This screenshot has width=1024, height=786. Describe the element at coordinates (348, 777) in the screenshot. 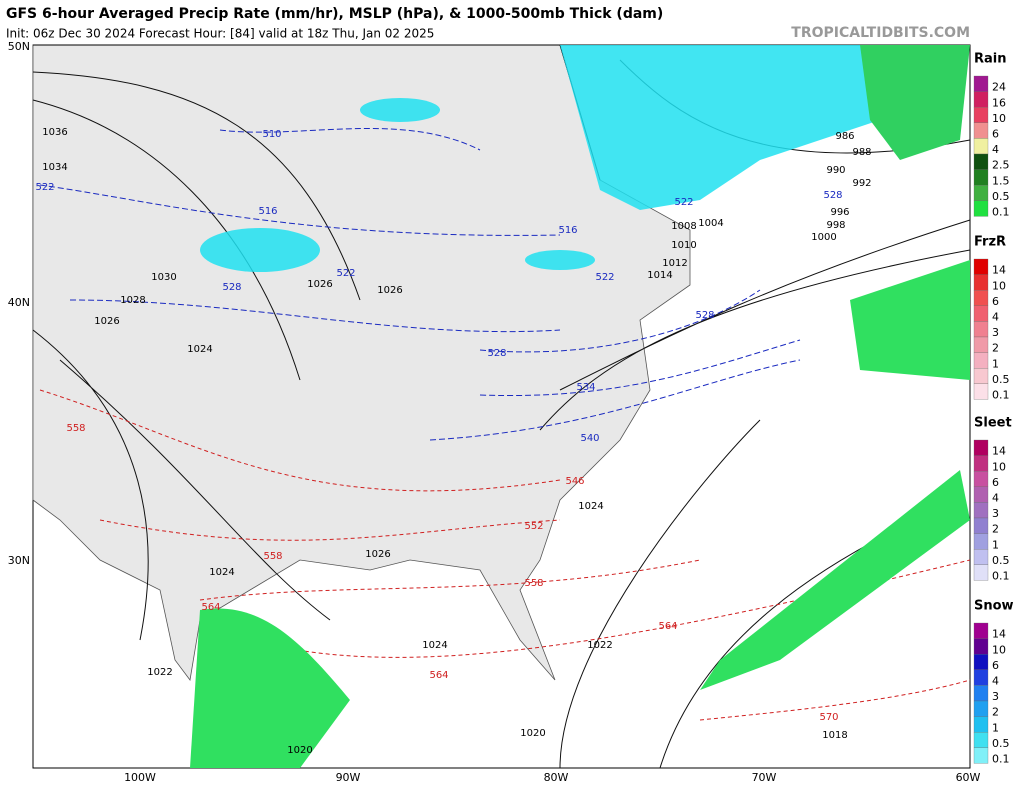

I see `lon-label: 90W` at that location.